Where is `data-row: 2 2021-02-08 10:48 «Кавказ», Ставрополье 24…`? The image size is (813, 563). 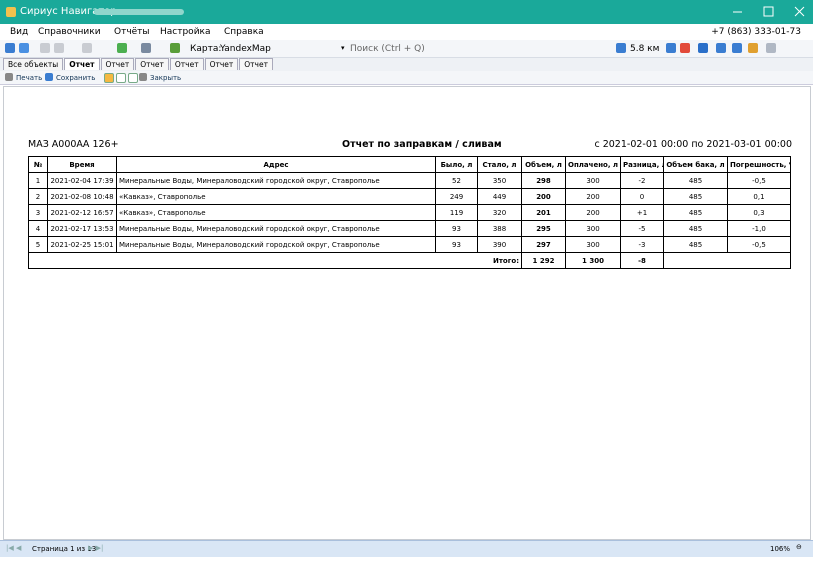 data-row: 2 2021-02-08 10:48 «Кавказ», Ставрополье 24… is located at coordinates (409, 196).